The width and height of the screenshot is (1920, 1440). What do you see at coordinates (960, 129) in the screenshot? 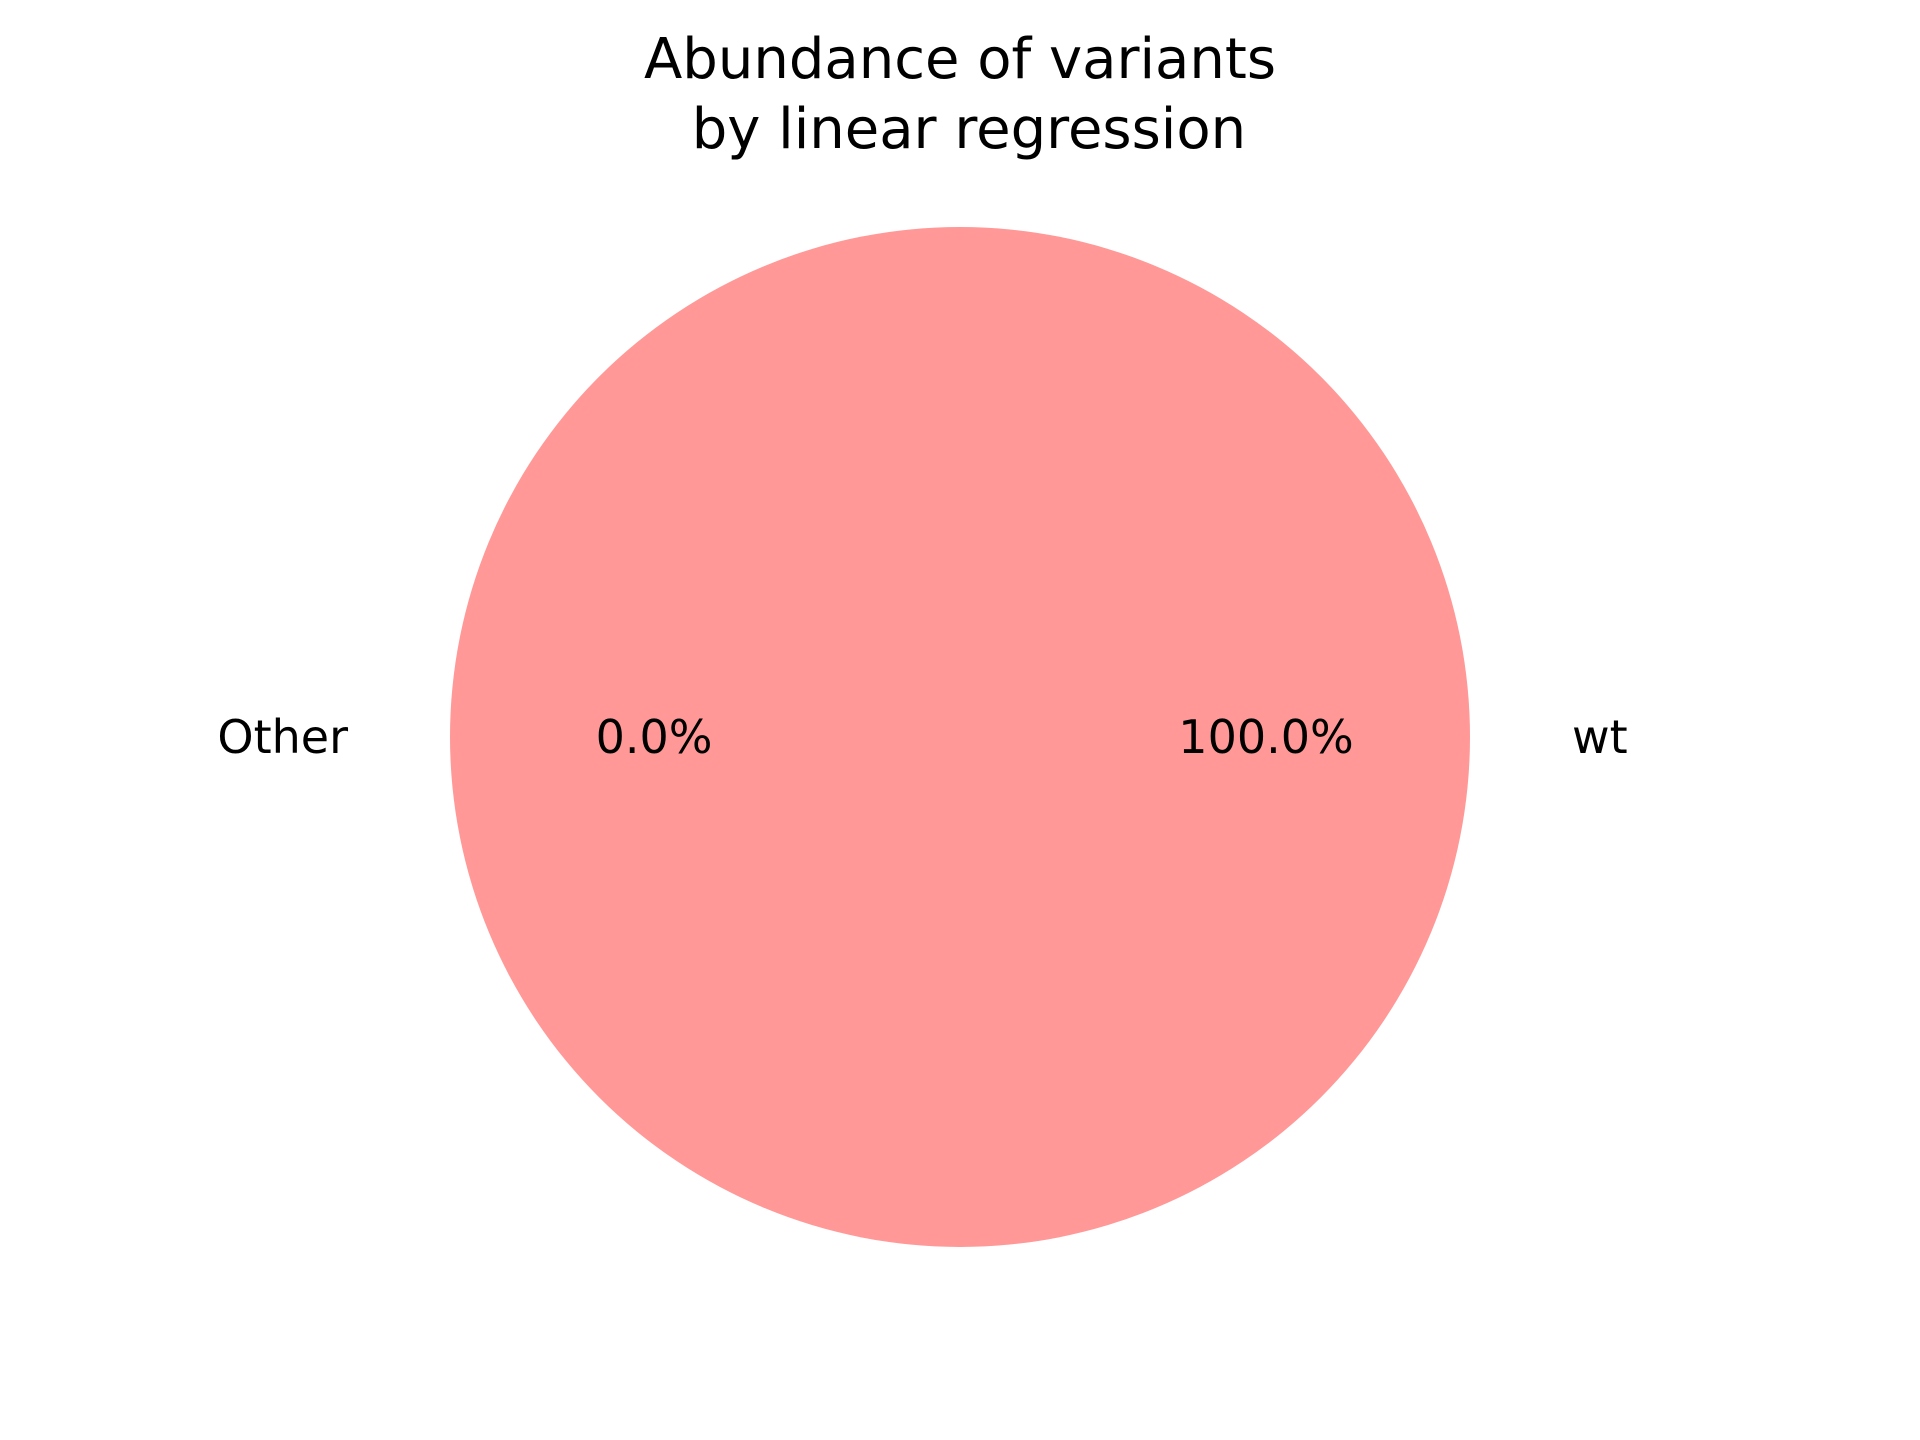
I see `chart-title-line-2: by linear regression` at bounding box center [960, 129].